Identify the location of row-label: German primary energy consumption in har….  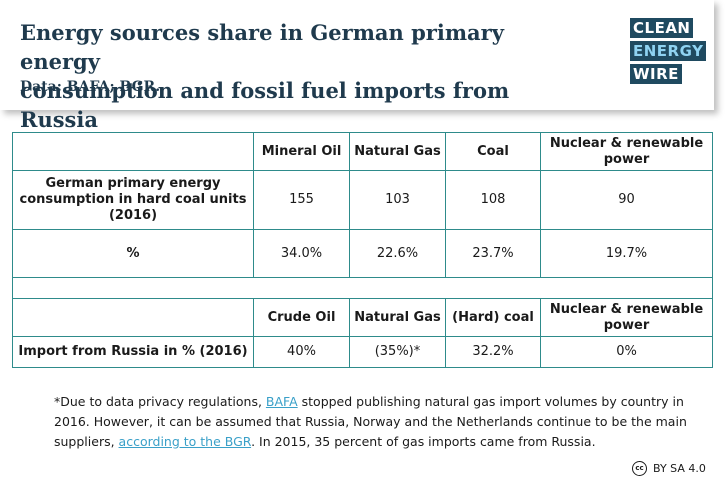
(133, 200).